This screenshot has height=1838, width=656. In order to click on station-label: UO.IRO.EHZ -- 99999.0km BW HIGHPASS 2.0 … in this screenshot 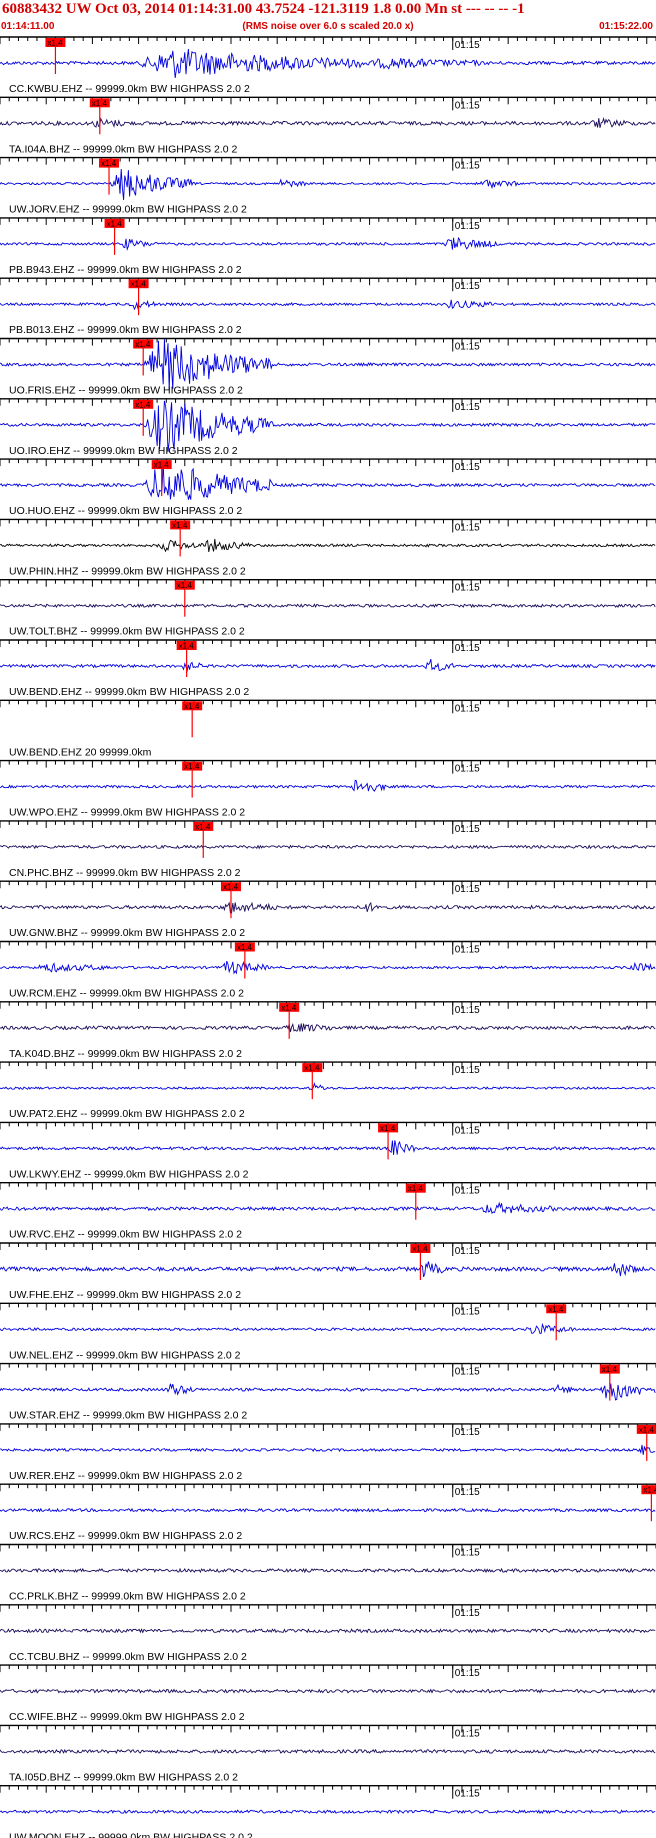, I will do `click(123, 451)`.